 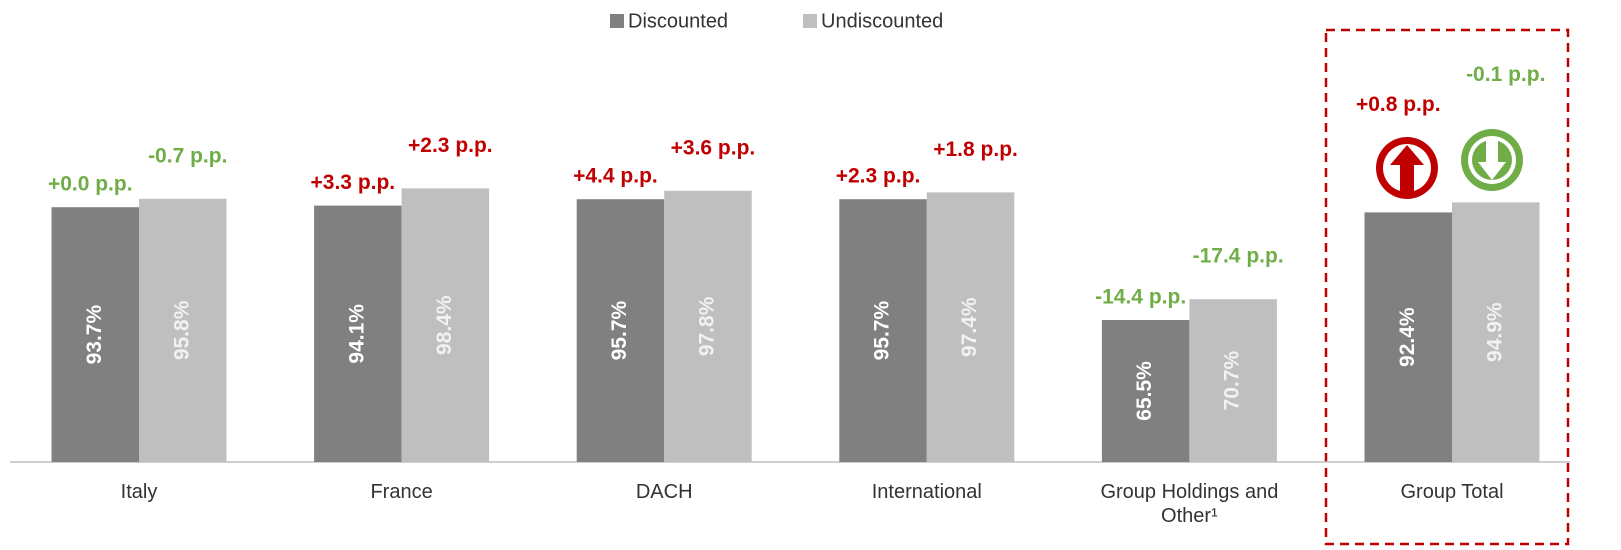 I want to click on change-label: +1.8 p.p., so click(x=975, y=149).